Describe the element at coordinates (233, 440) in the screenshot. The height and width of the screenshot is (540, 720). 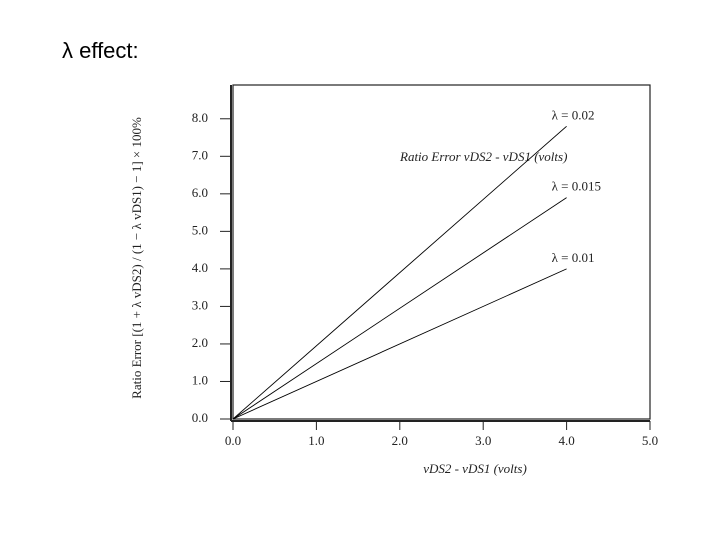
I see `x-tick-label: 0.0` at that location.